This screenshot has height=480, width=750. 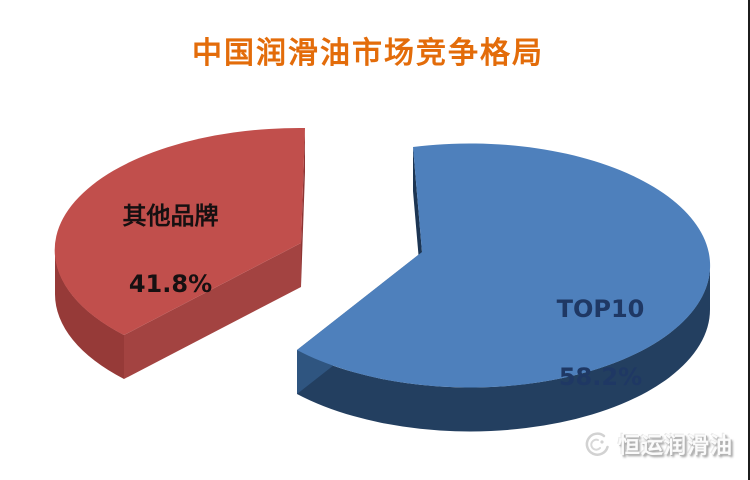 What do you see at coordinates (600, 377) in the screenshot?
I see `slice-label-top10-value: 58.2%` at bounding box center [600, 377].